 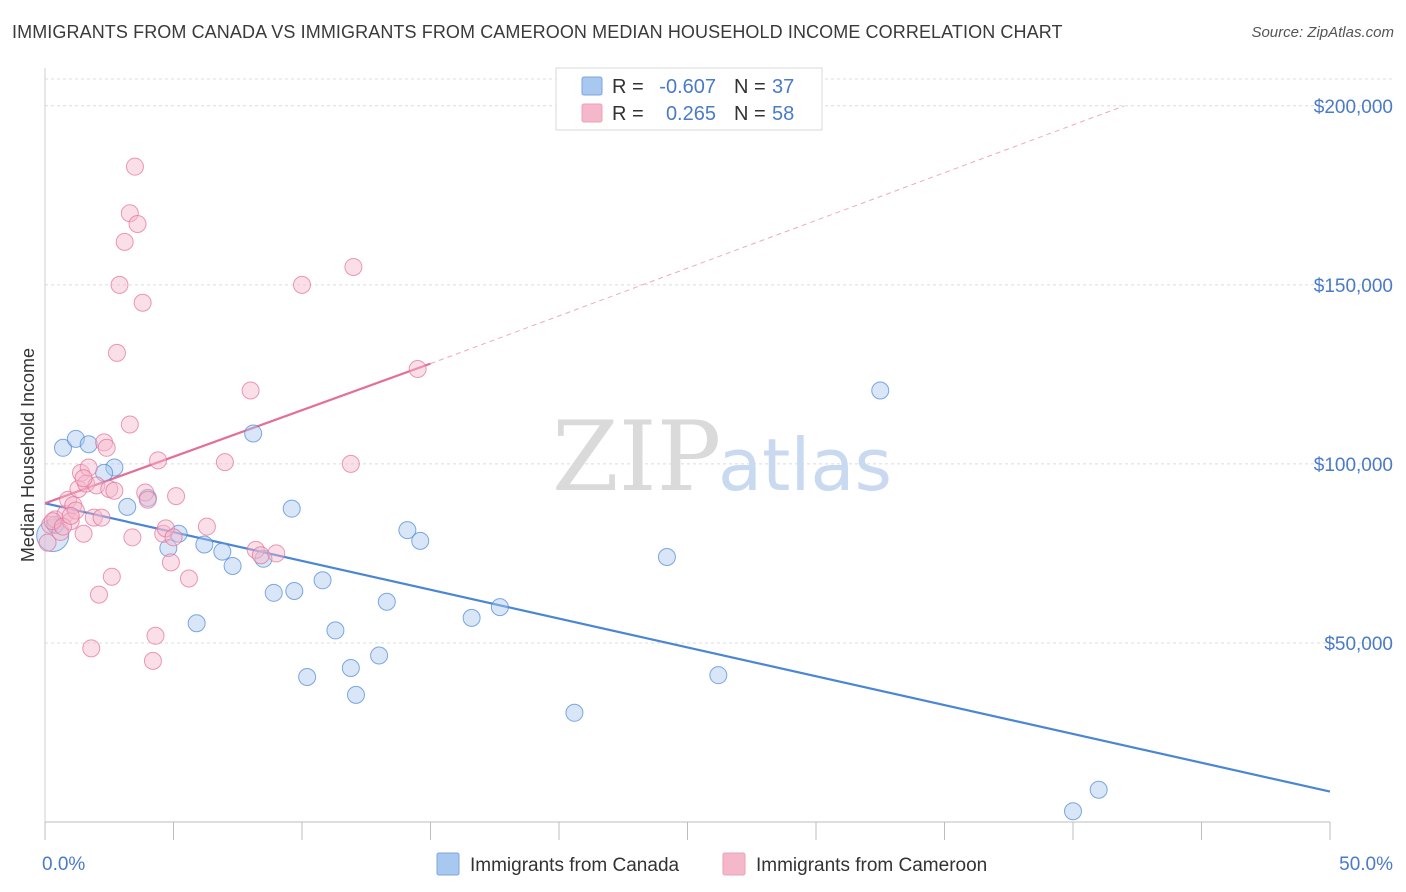 I want to click on x-tick-labels: 0.0% 50.0%, so click(x=717, y=864).